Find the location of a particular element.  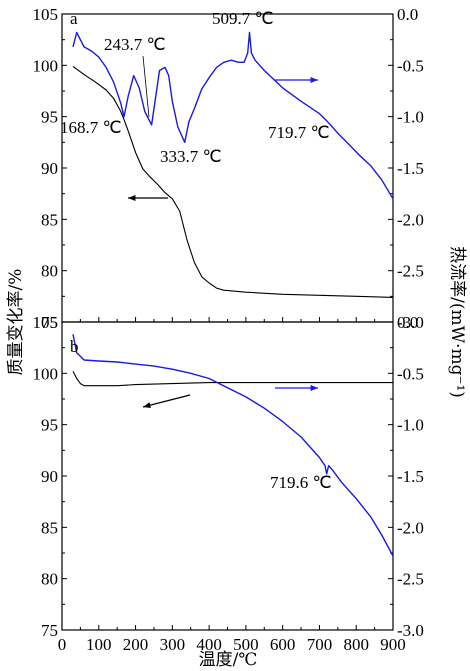

x-tick-label: 300 is located at coordinates (173, 644).